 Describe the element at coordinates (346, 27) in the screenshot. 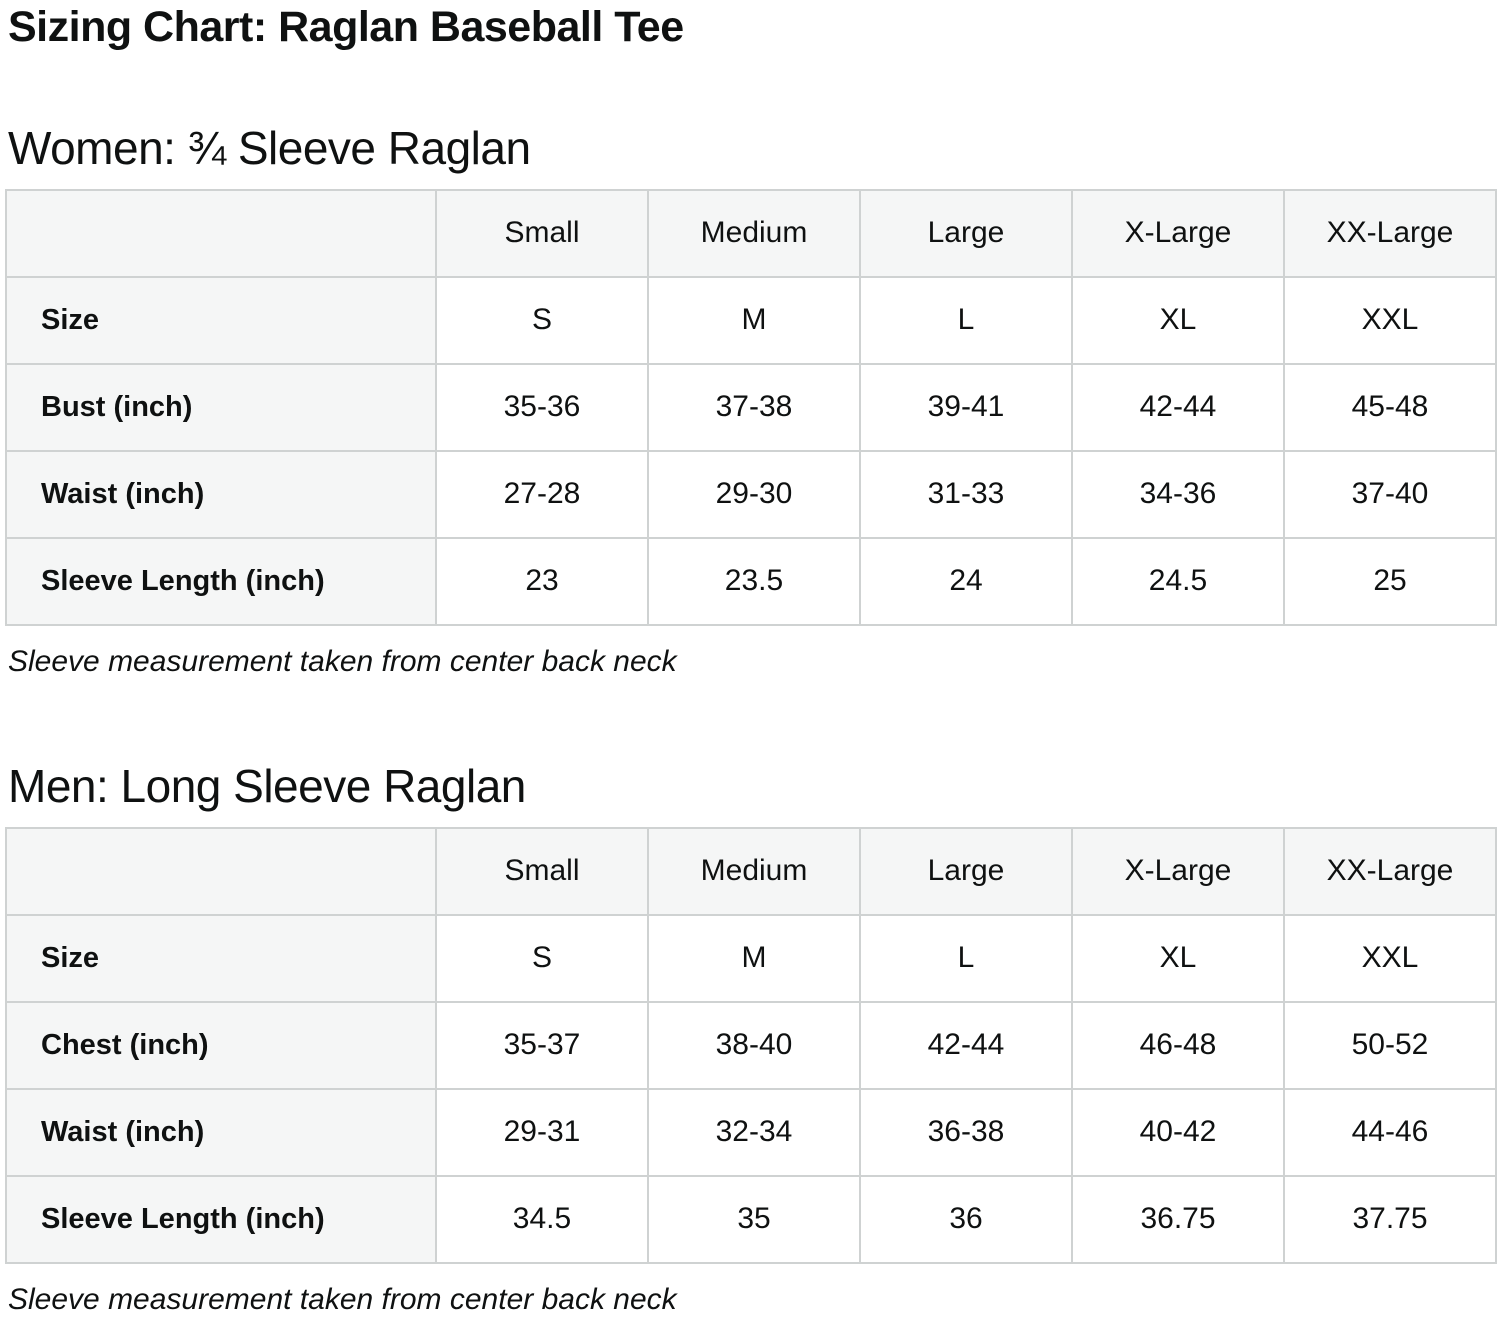

I see `page-title: Sizing Chart: Raglan Baseball Tee` at that location.